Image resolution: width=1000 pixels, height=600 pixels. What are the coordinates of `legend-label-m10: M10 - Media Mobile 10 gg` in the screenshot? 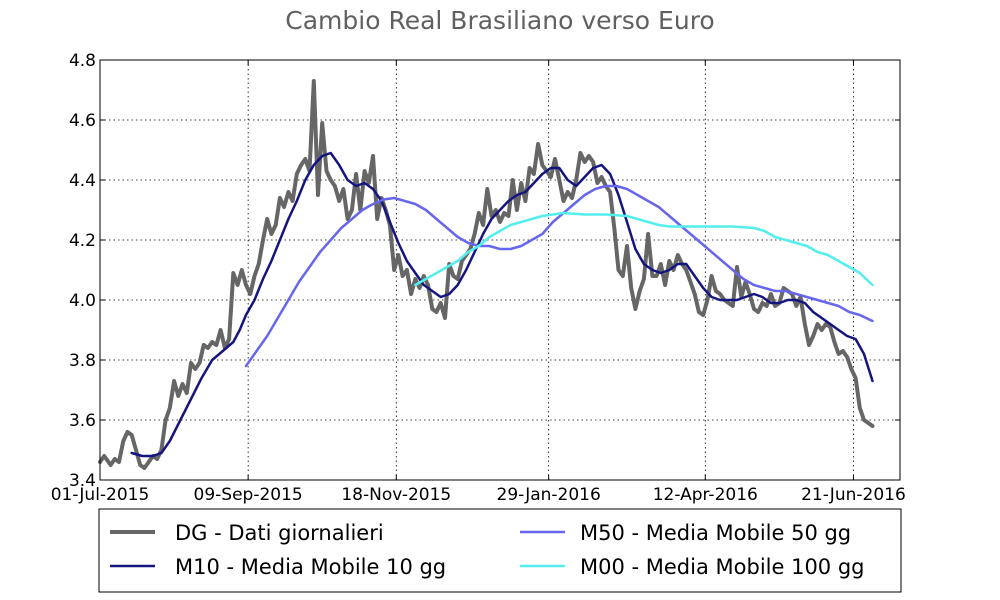 It's located at (310, 567).